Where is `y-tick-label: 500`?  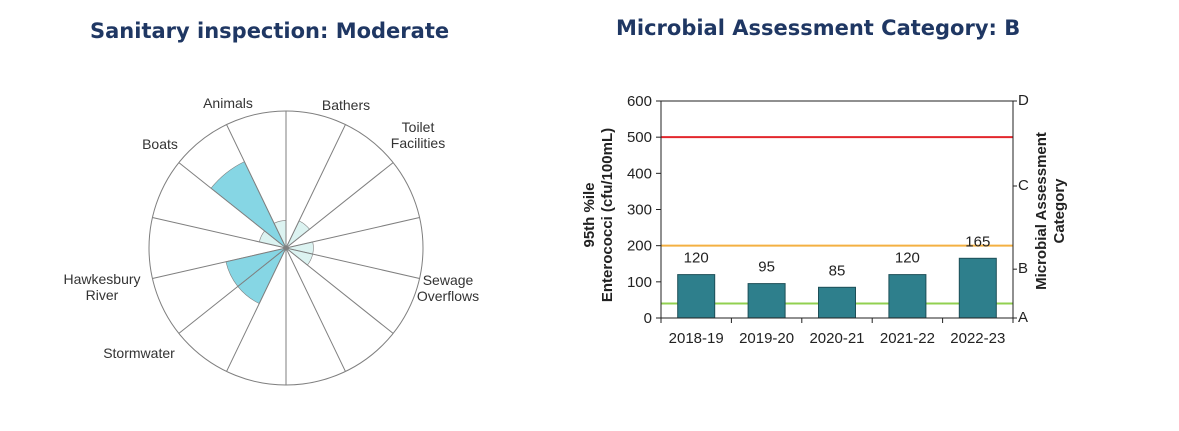
y-tick-label: 500 is located at coordinates (639, 137).